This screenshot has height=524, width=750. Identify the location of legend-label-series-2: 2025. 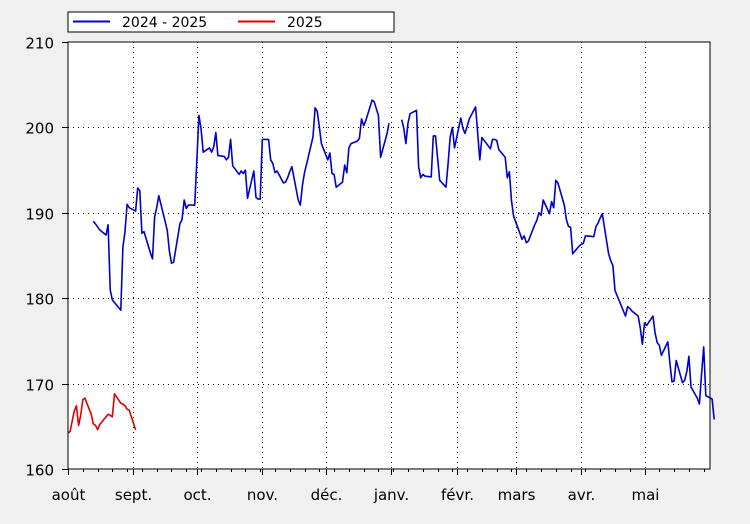
(305, 23).